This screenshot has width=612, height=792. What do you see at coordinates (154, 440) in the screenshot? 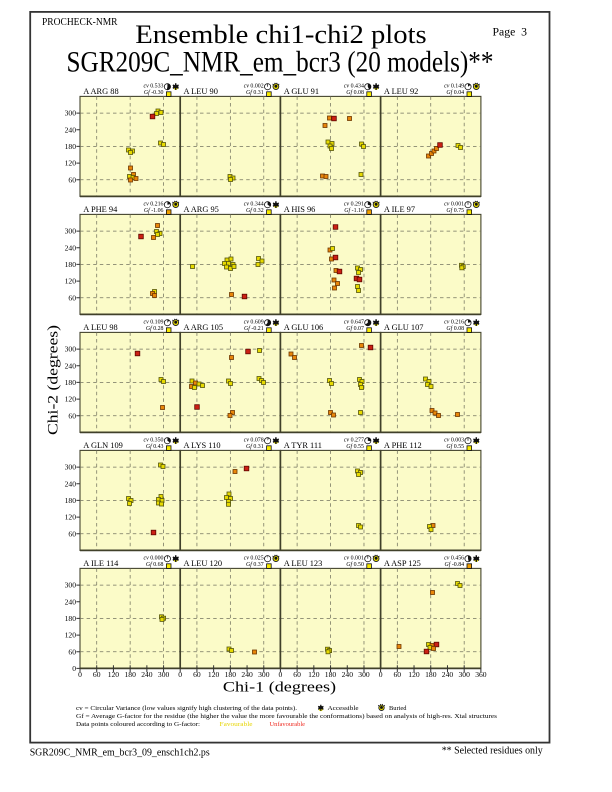
I see `svg-text: cv 0.350` at bounding box center [154, 440].